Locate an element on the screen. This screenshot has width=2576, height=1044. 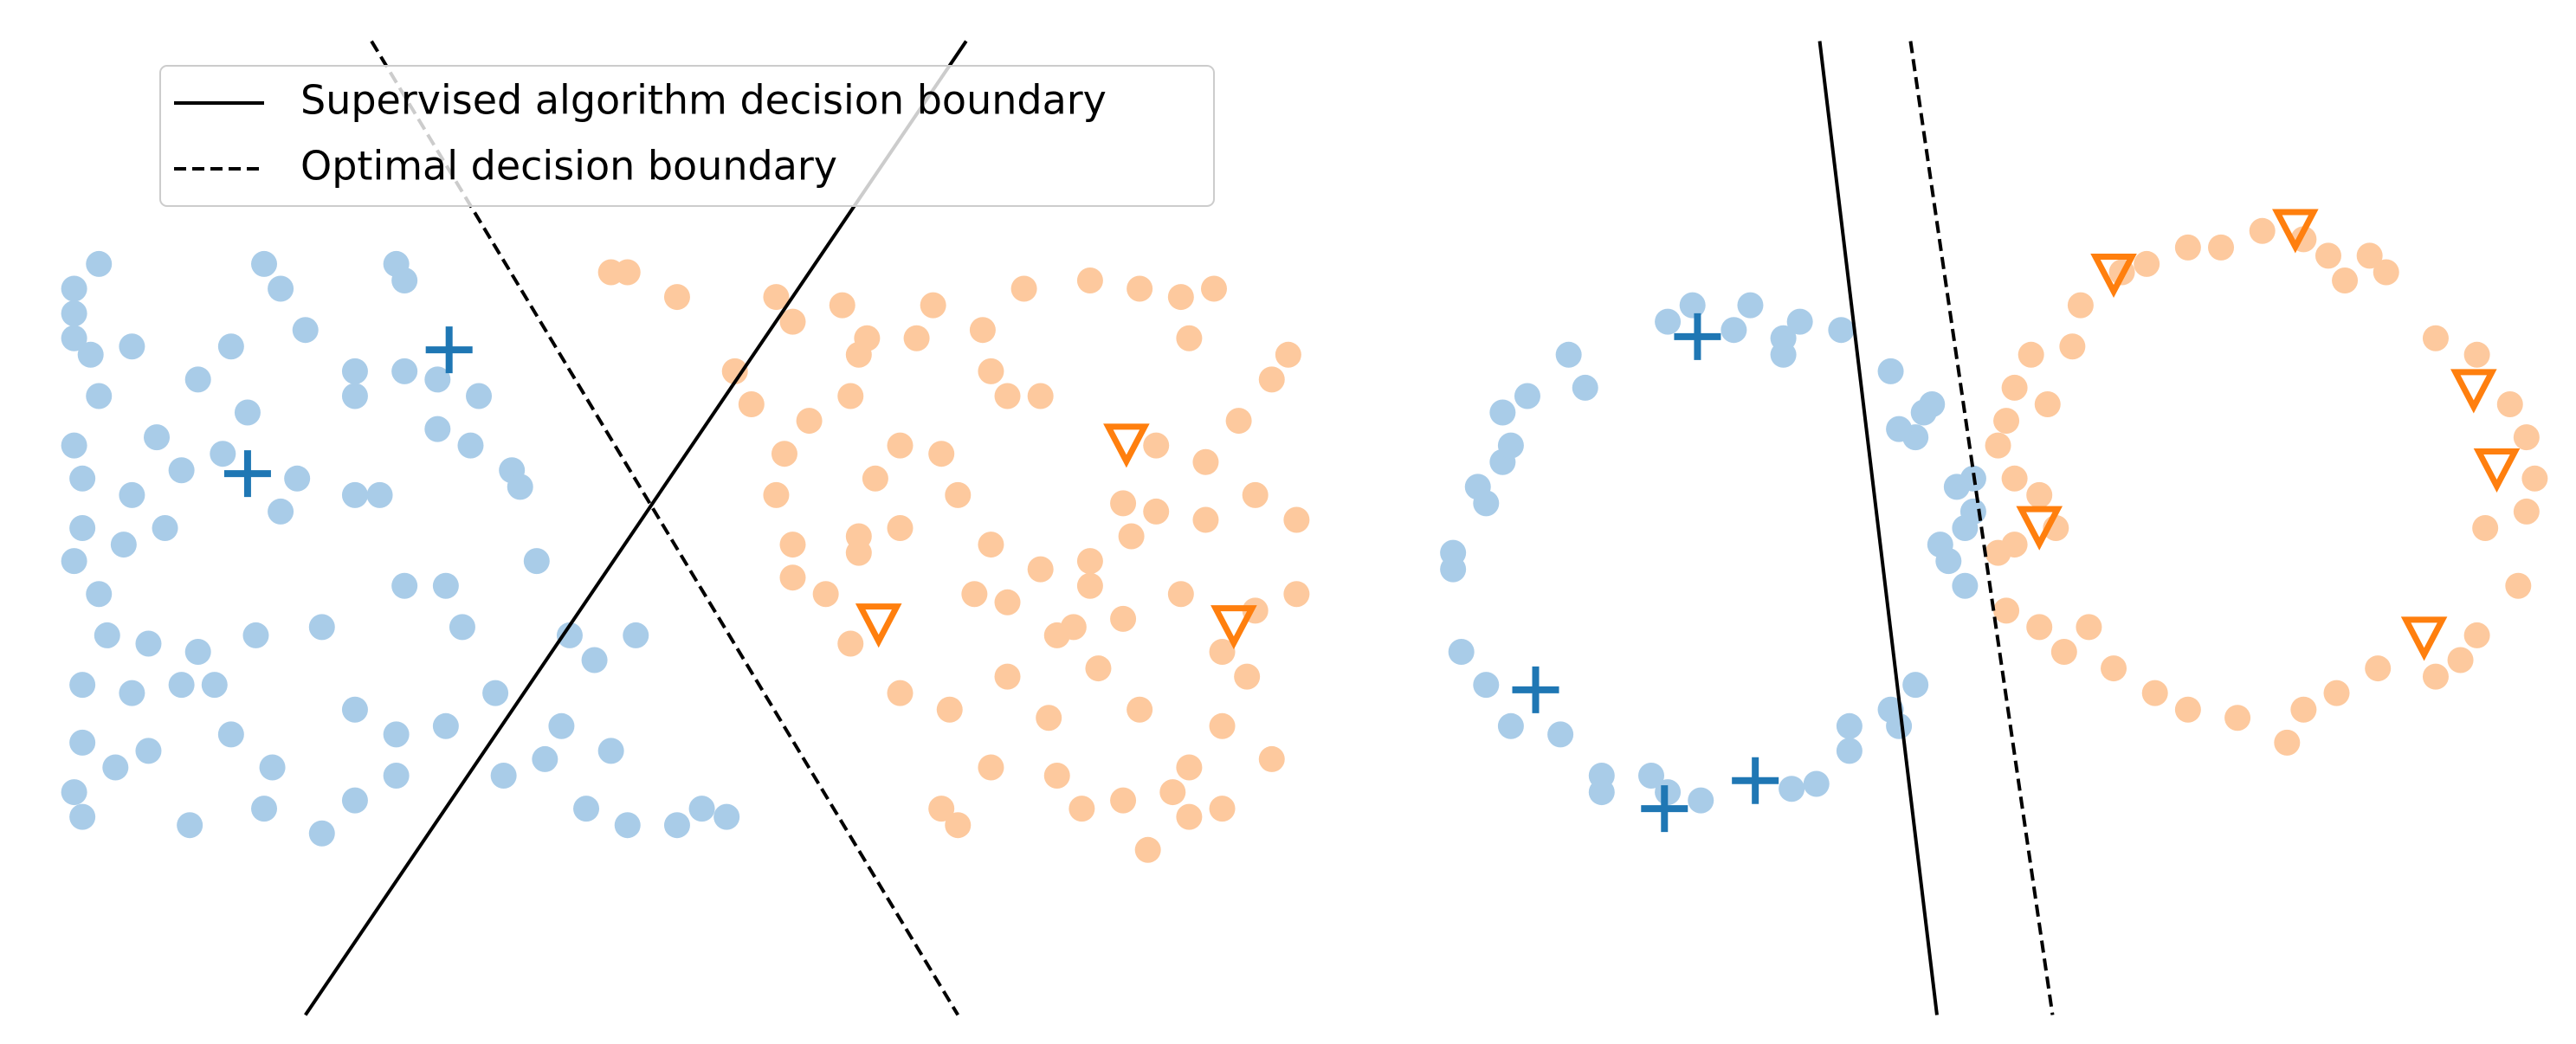
legend-label: Supervised algorithm decision boundary is located at coordinates (703, 100).